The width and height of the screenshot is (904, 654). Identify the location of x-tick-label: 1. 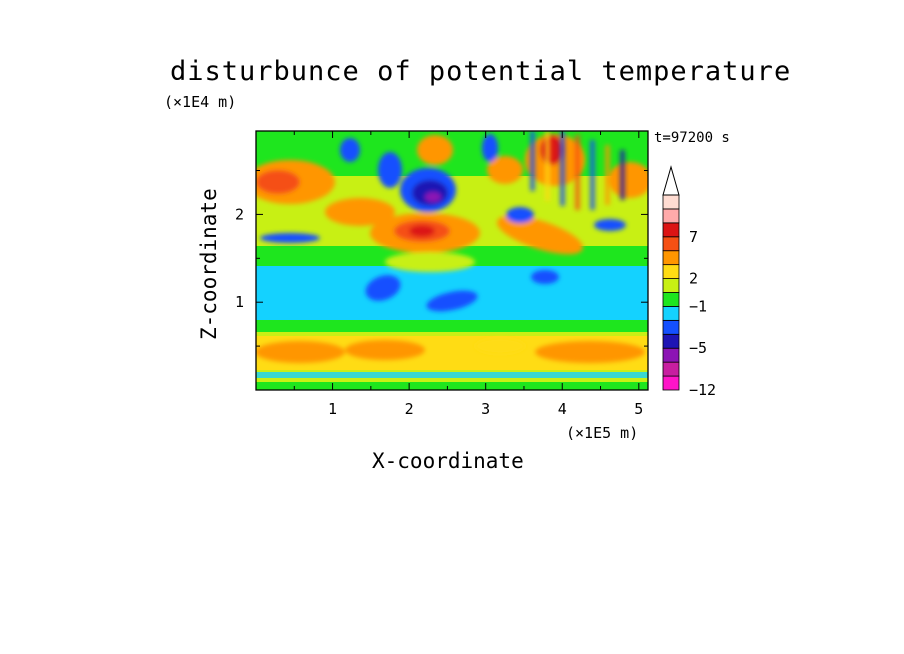
(332, 409).